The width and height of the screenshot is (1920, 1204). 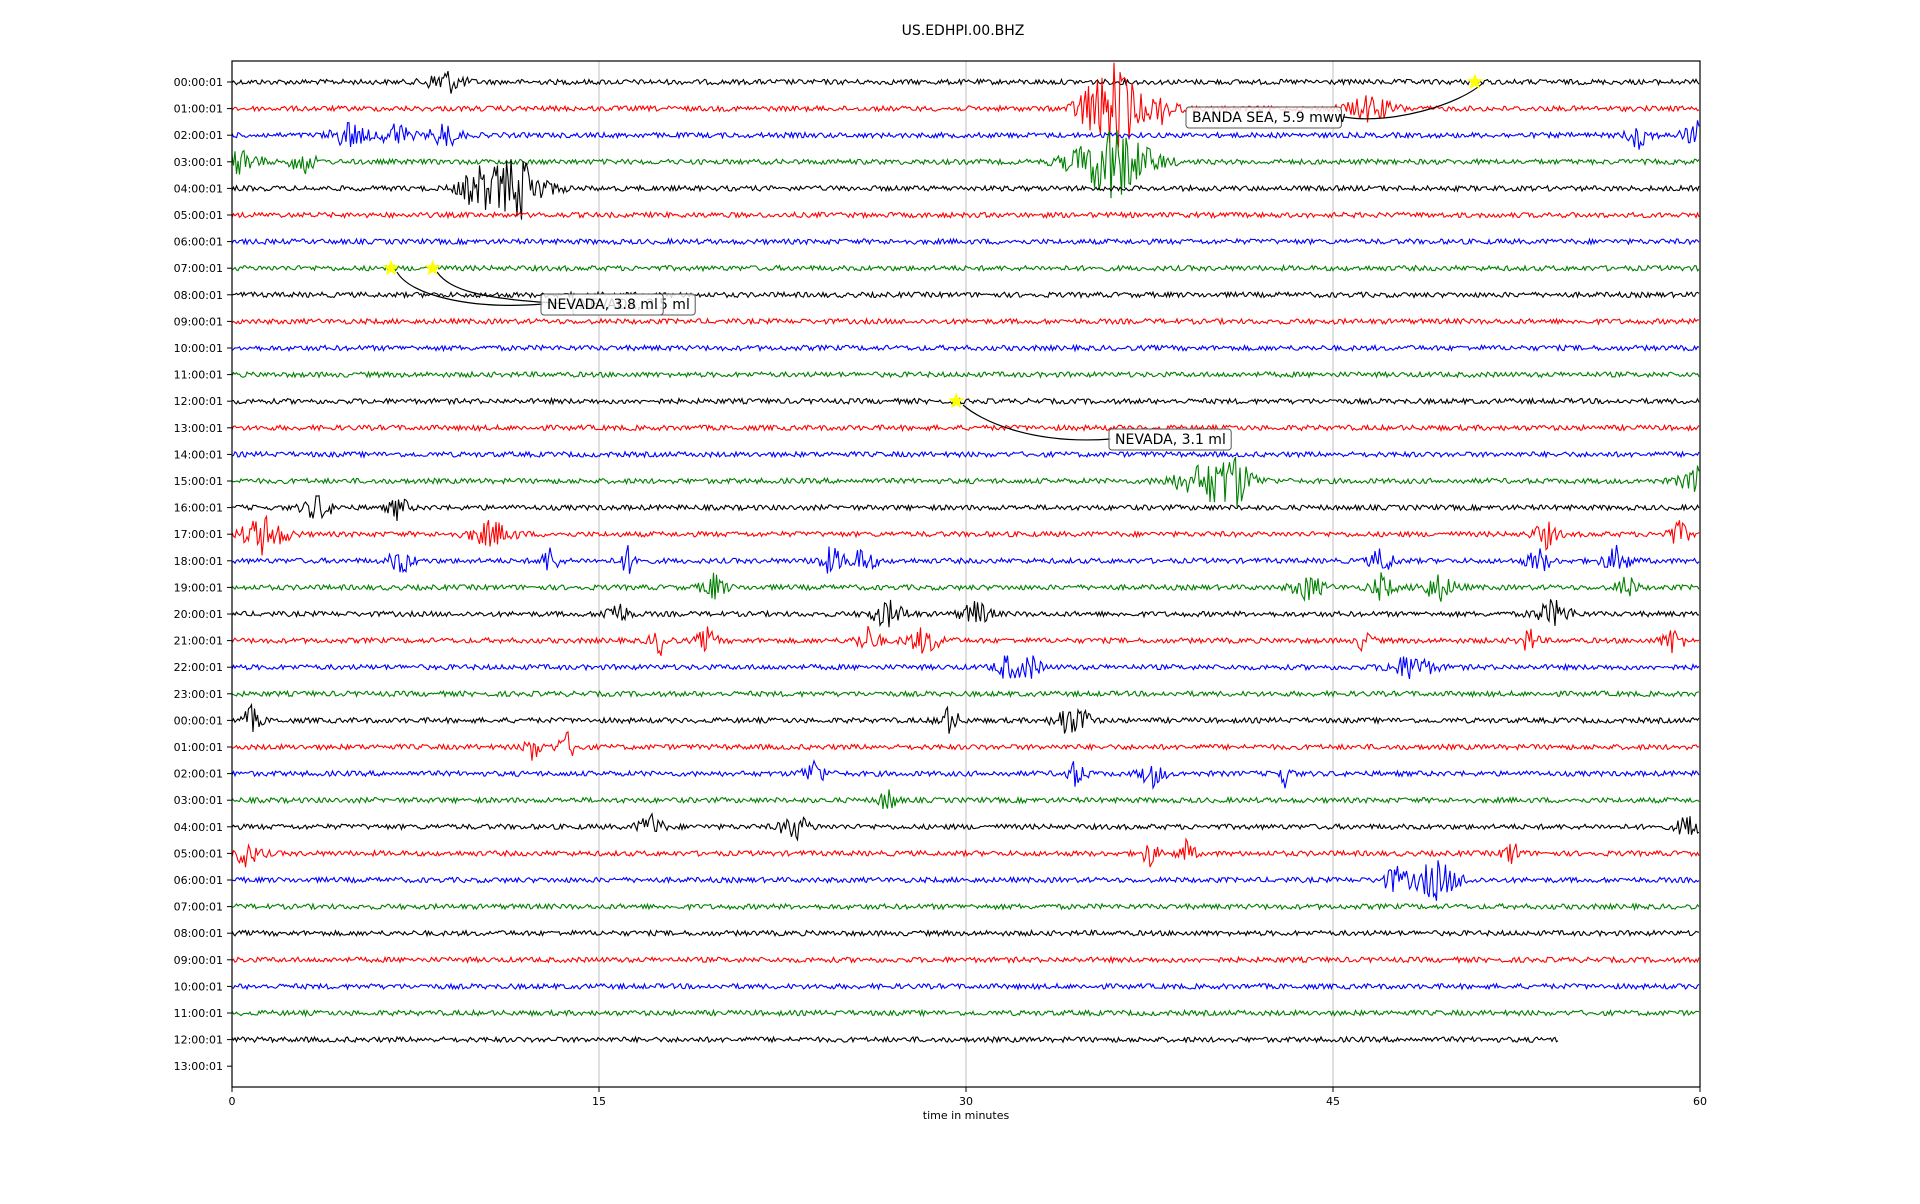 I want to click on row-label: 00:00:01, so click(x=198, y=720).